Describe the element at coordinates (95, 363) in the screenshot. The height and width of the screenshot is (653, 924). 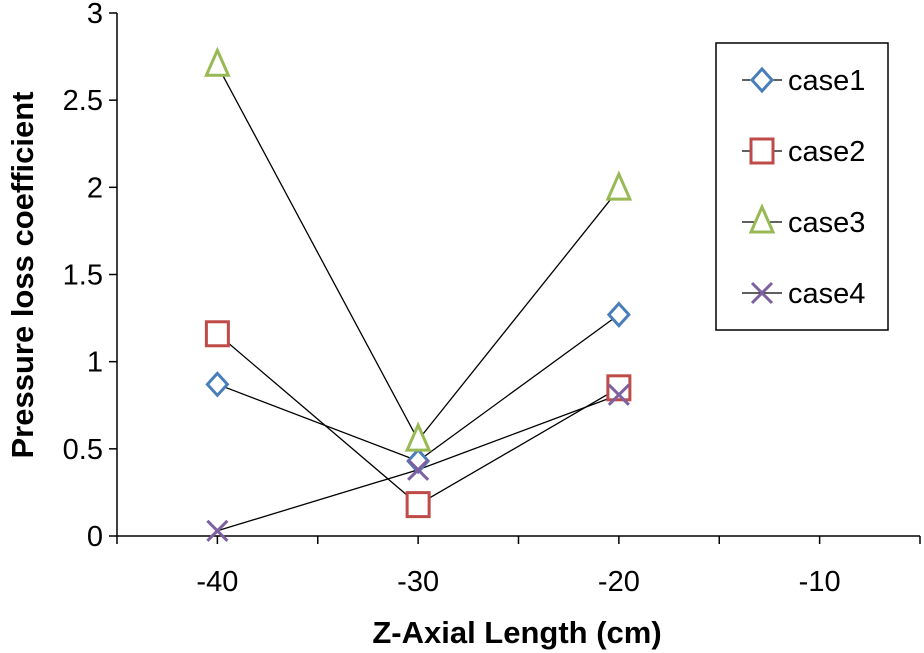
I see `y-tick-label: 1` at that location.